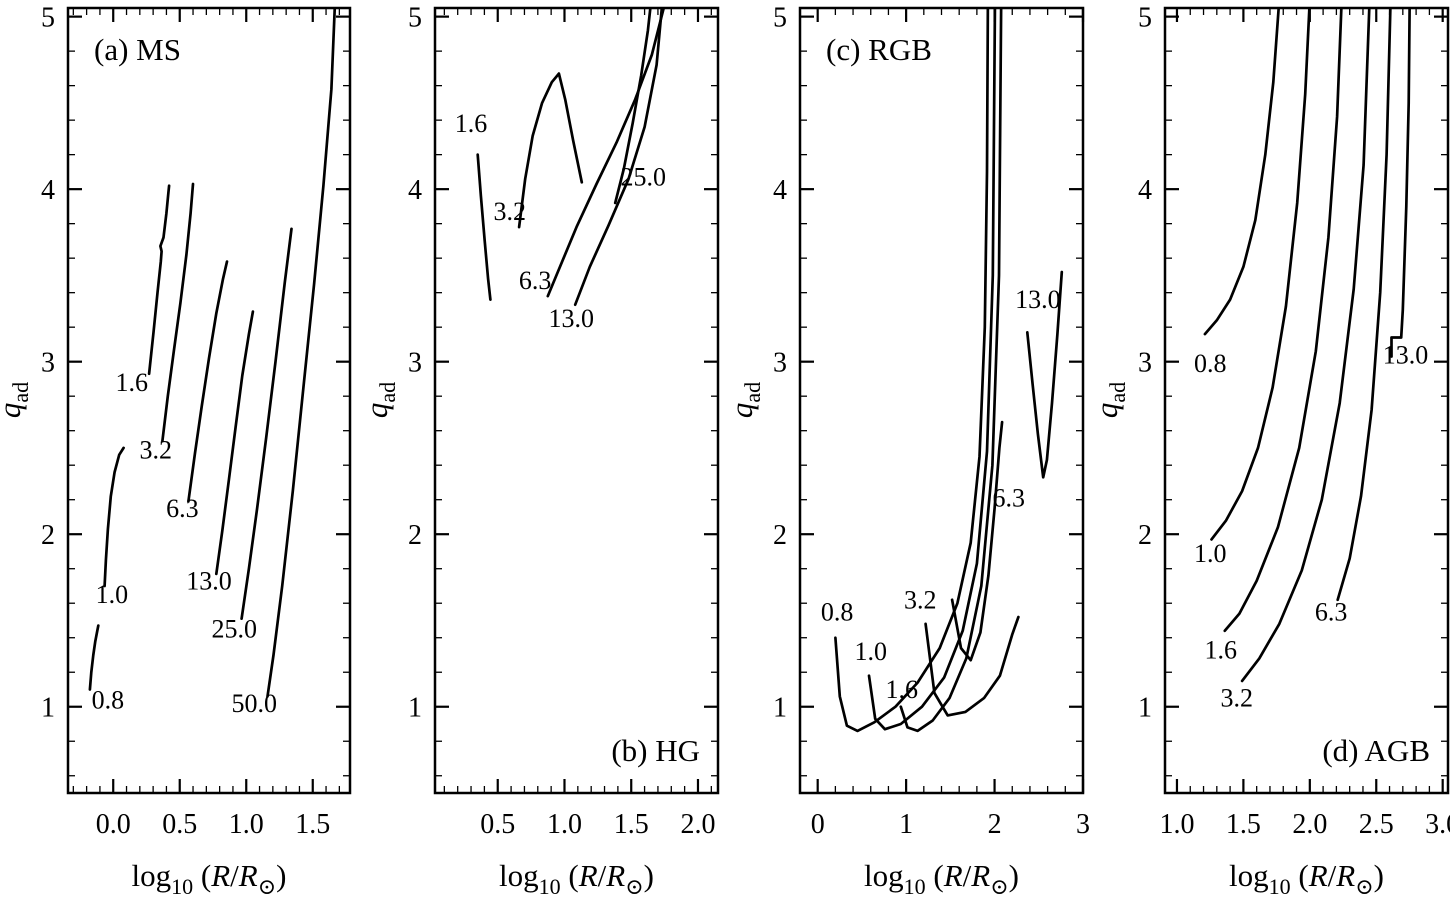 The width and height of the screenshot is (1450, 909). What do you see at coordinates (818, 824) in the screenshot?
I see `x-tick-label: 0` at bounding box center [818, 824].